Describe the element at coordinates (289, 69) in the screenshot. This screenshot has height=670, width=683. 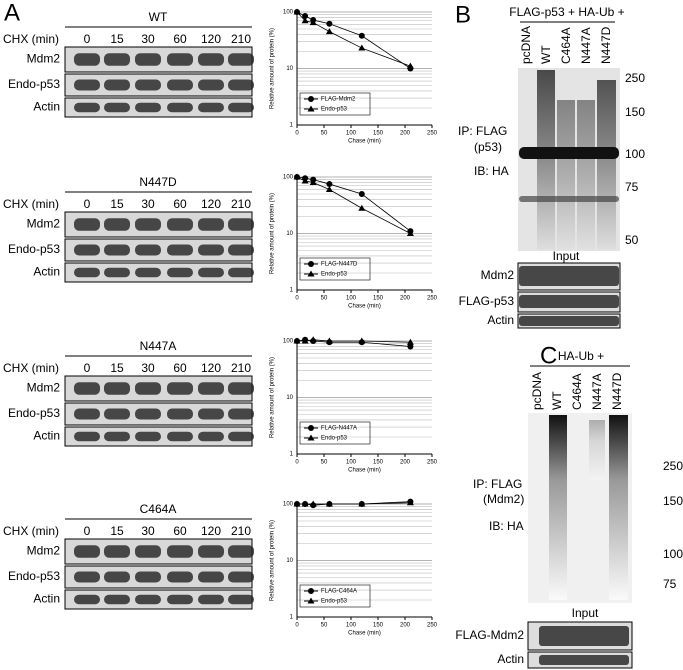
I see `y-tick-label: 10` at that location.